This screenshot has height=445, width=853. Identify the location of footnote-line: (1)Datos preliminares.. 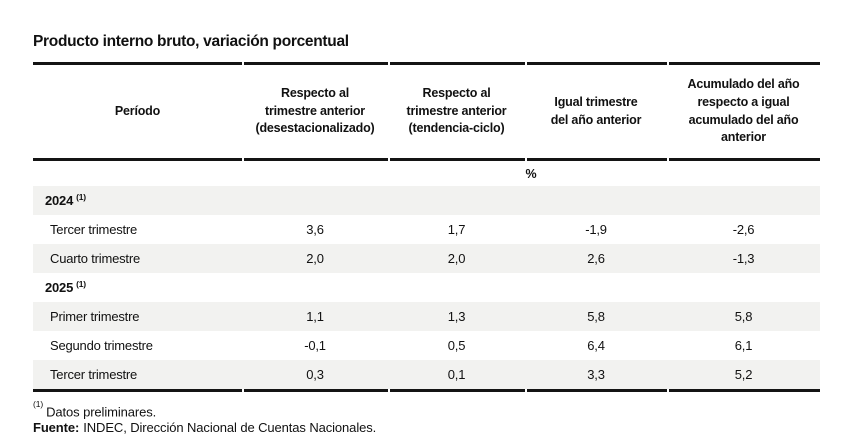
(94, 410).